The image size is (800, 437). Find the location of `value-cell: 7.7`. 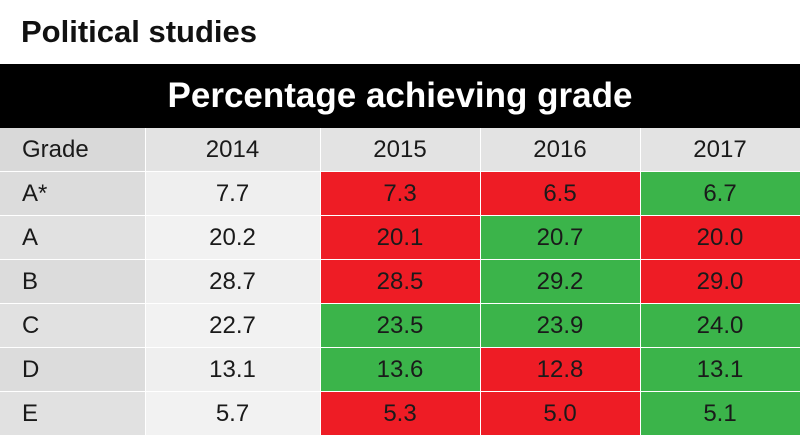

value-cell: 7.7 is located at coordinates (233, 193).